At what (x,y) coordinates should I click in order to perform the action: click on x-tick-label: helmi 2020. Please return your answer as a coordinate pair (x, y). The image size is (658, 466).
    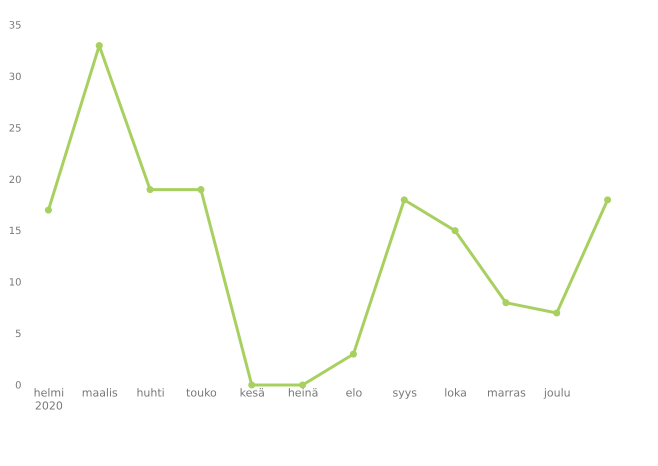
    Looking at the image, I should click on (49, 399).